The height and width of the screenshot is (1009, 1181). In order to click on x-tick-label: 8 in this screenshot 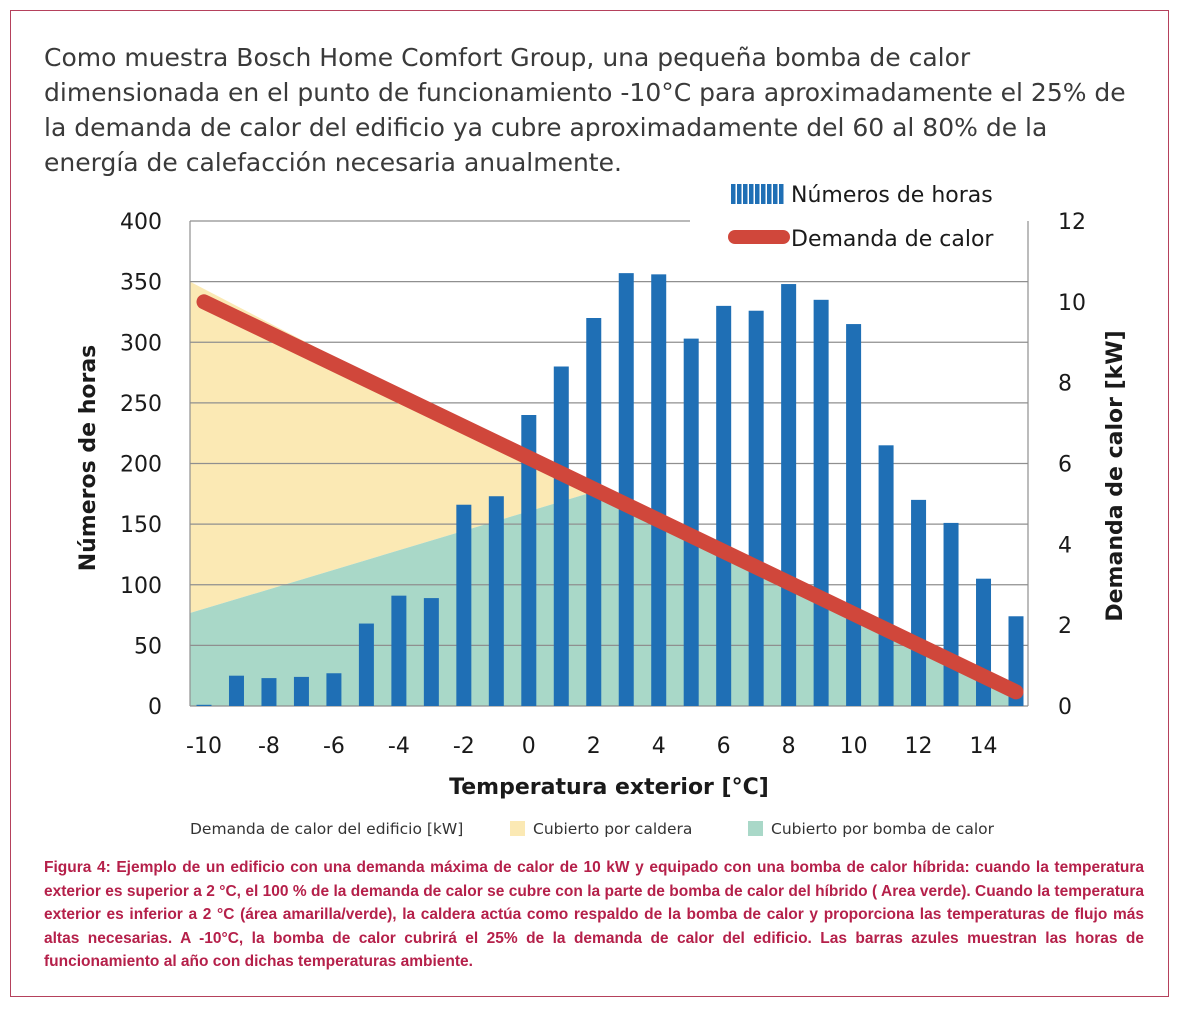, I will do `click(789, 746)`.